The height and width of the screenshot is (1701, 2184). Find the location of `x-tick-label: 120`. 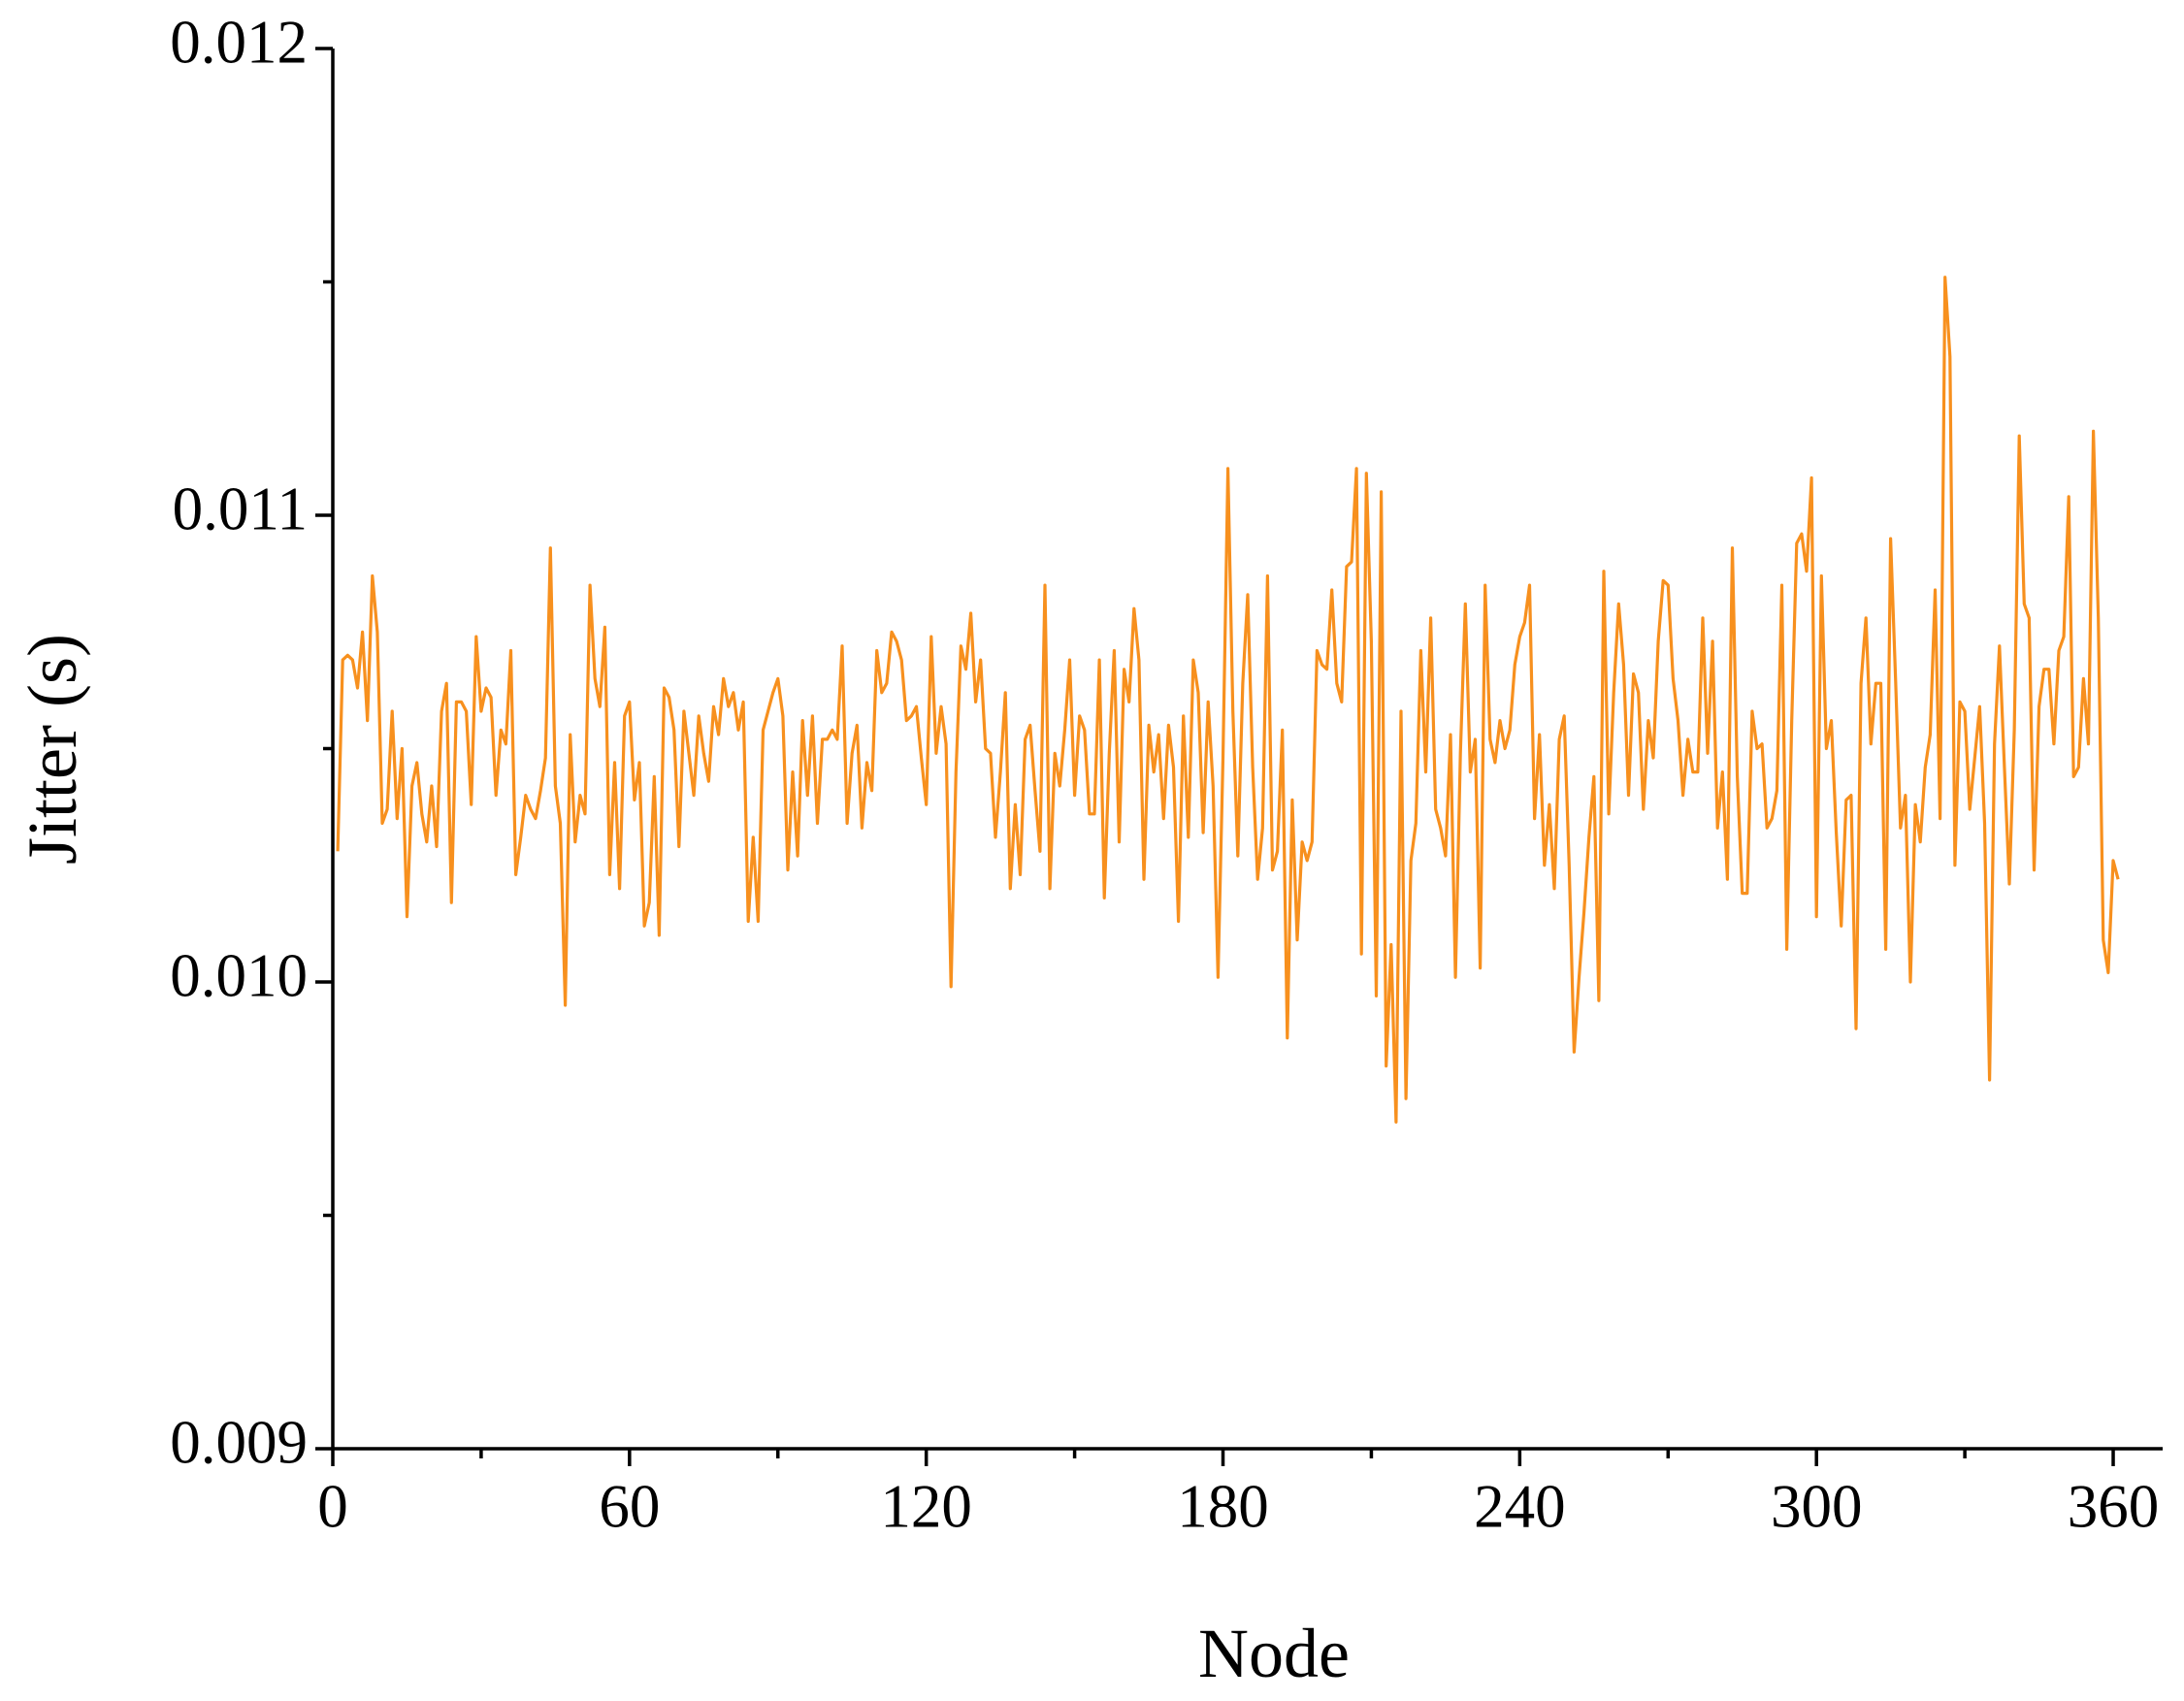

x-tick-label: 120 is located at coordinates (926, 1506).